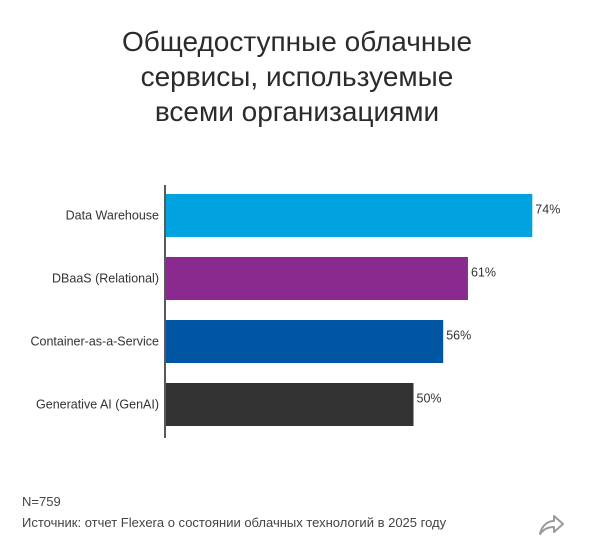  I want to click on share-arrow-icon-graphic, so click(551, 525).